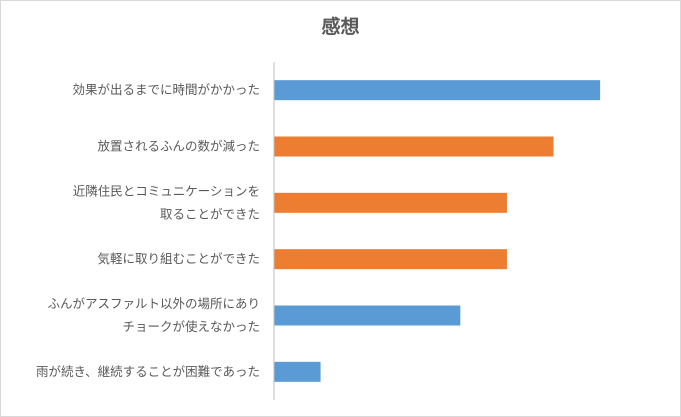 The image size is (681, 417). What do you see at coordinates (166, 89) in the screenshot?
I see `category-label-1: 効果が出るまでに時間がかかった` at bounding box center [166, 89].